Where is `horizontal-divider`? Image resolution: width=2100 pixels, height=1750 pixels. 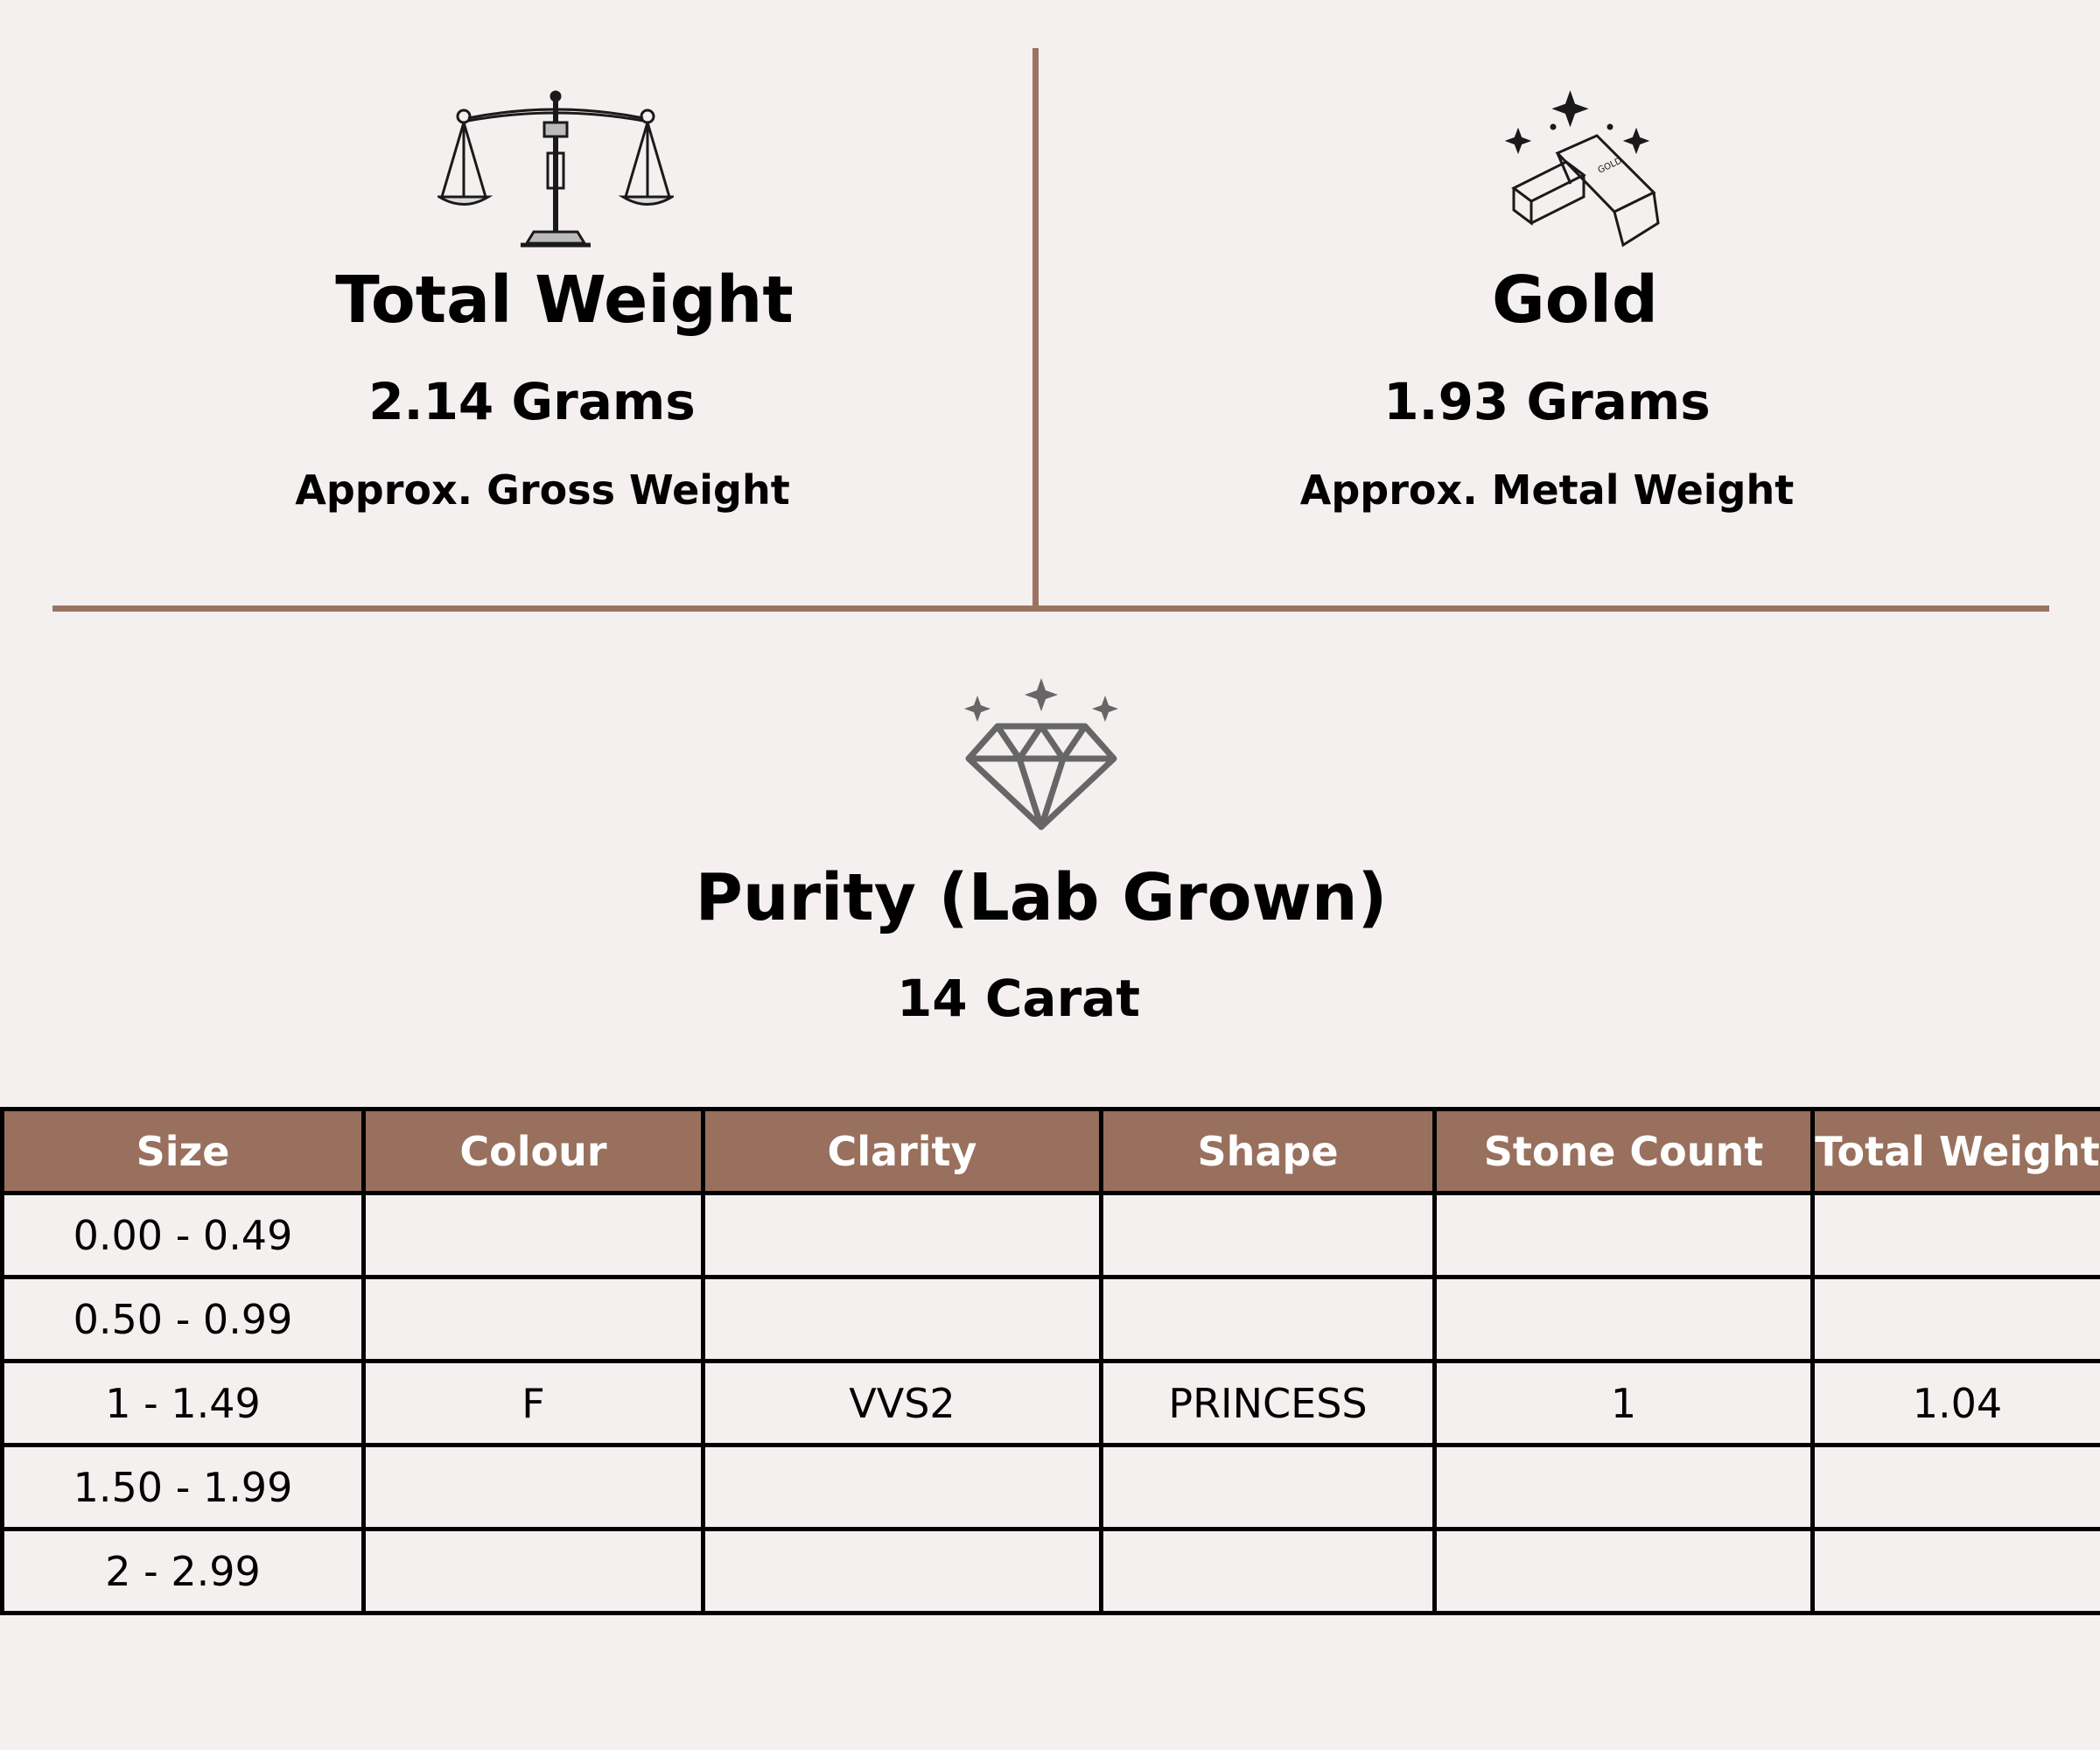 horizontal-divider is located at coordinates (1050, 609).